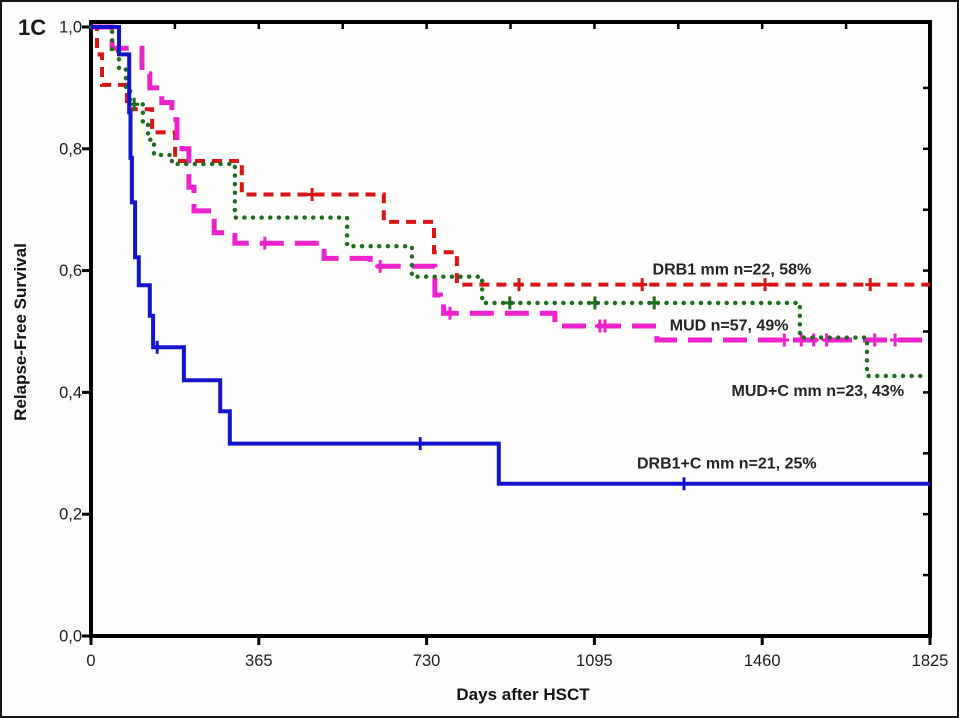 The width and height of the screenshot is (959, 718). Describe the element at coordinates (259, 661) in the screenshot. I see `x-tick-label: 365` at that location.